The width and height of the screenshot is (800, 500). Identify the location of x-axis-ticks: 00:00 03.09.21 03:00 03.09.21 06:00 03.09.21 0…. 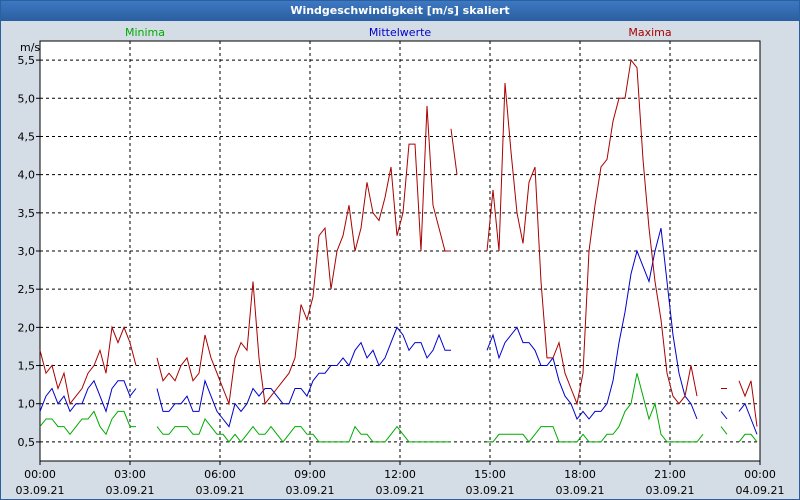
(400, 479).